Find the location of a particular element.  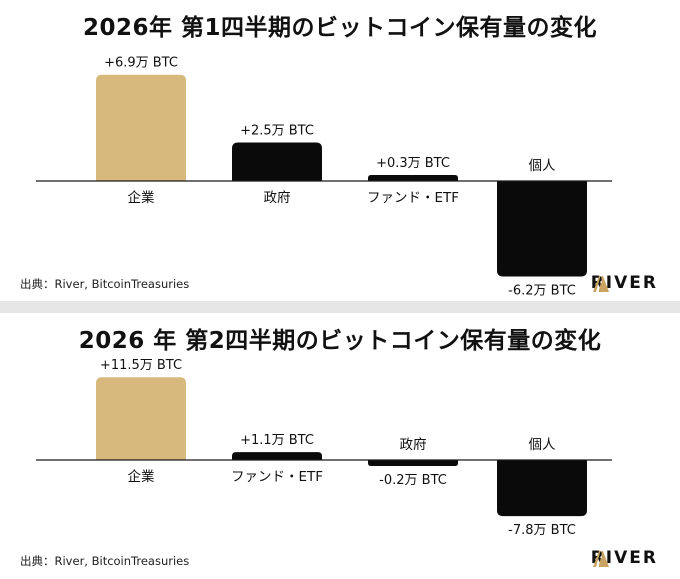

category-label-2: 政府 is located at coordinates (277, 198).